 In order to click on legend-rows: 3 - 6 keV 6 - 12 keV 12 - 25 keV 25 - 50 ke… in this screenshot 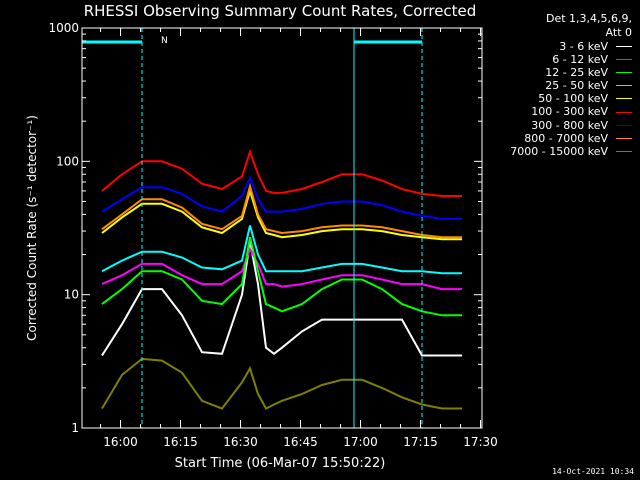, I will do `click(547, 99)`.